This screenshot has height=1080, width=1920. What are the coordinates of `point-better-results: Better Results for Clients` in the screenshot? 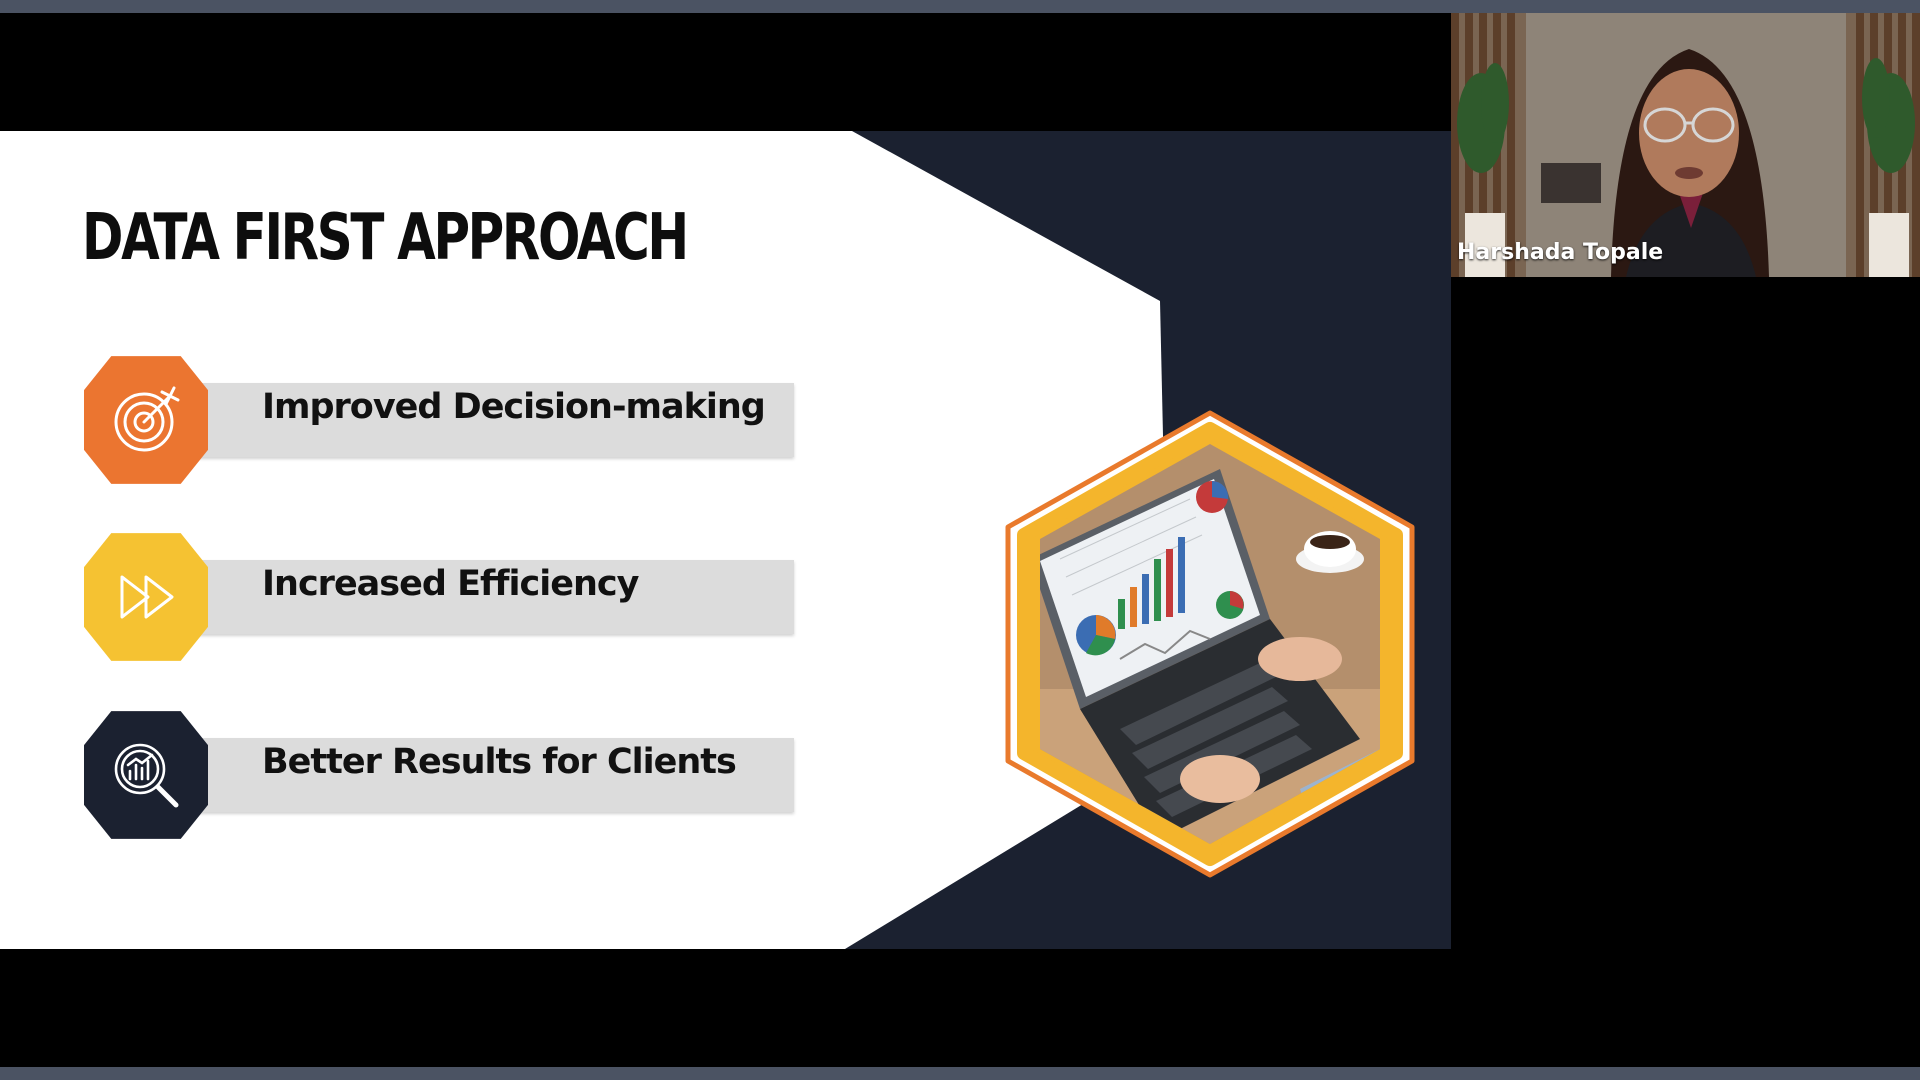 It's located at (439, 775).